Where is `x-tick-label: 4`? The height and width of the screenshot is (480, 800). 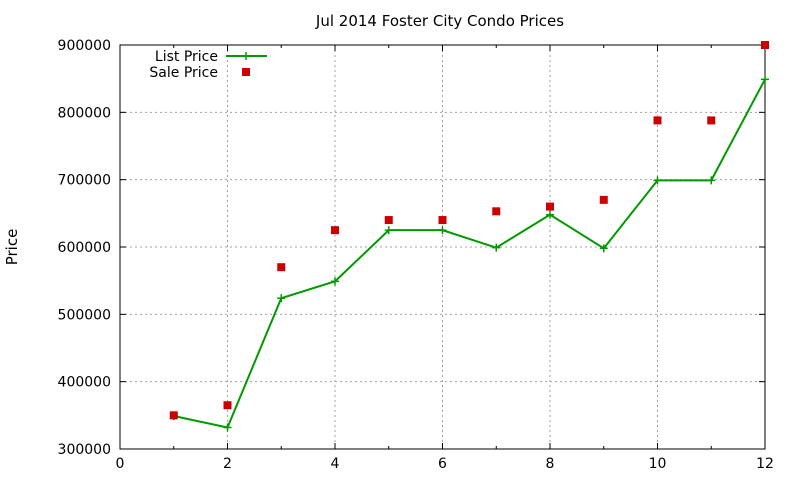
x-tick-label: 4 is located at coordinates (335, 464).